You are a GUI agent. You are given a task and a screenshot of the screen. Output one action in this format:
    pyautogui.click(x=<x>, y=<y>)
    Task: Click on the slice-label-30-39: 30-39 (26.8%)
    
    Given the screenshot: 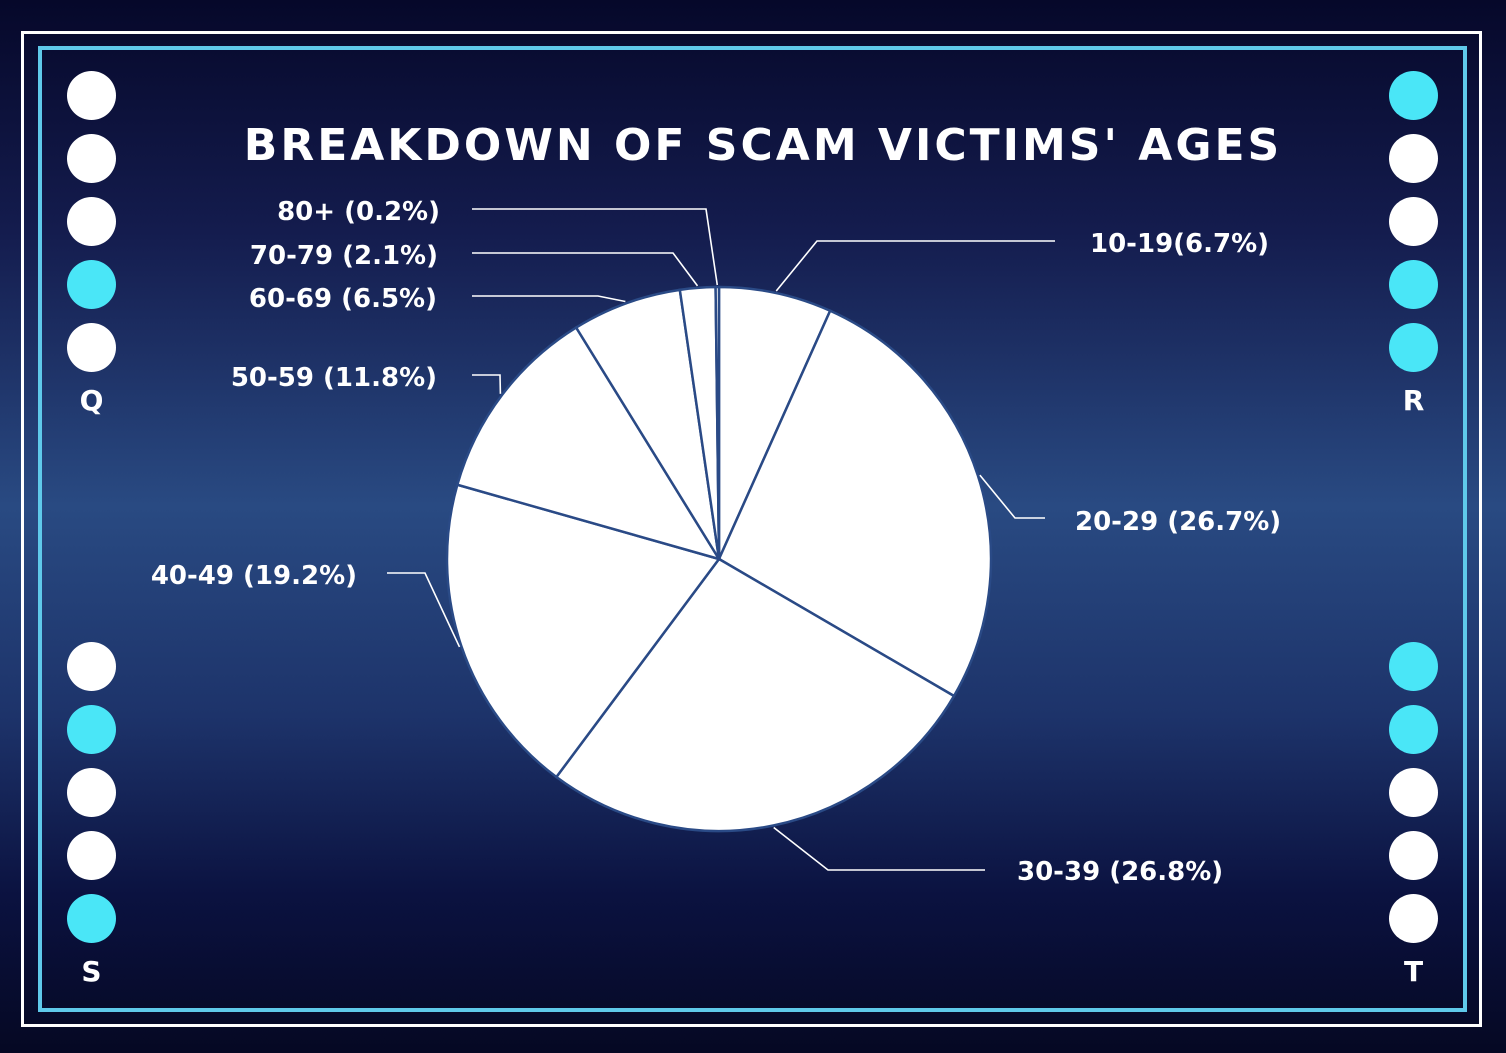 What is the action you would take?
    pyautogui.click(x=1120, y=872)
    